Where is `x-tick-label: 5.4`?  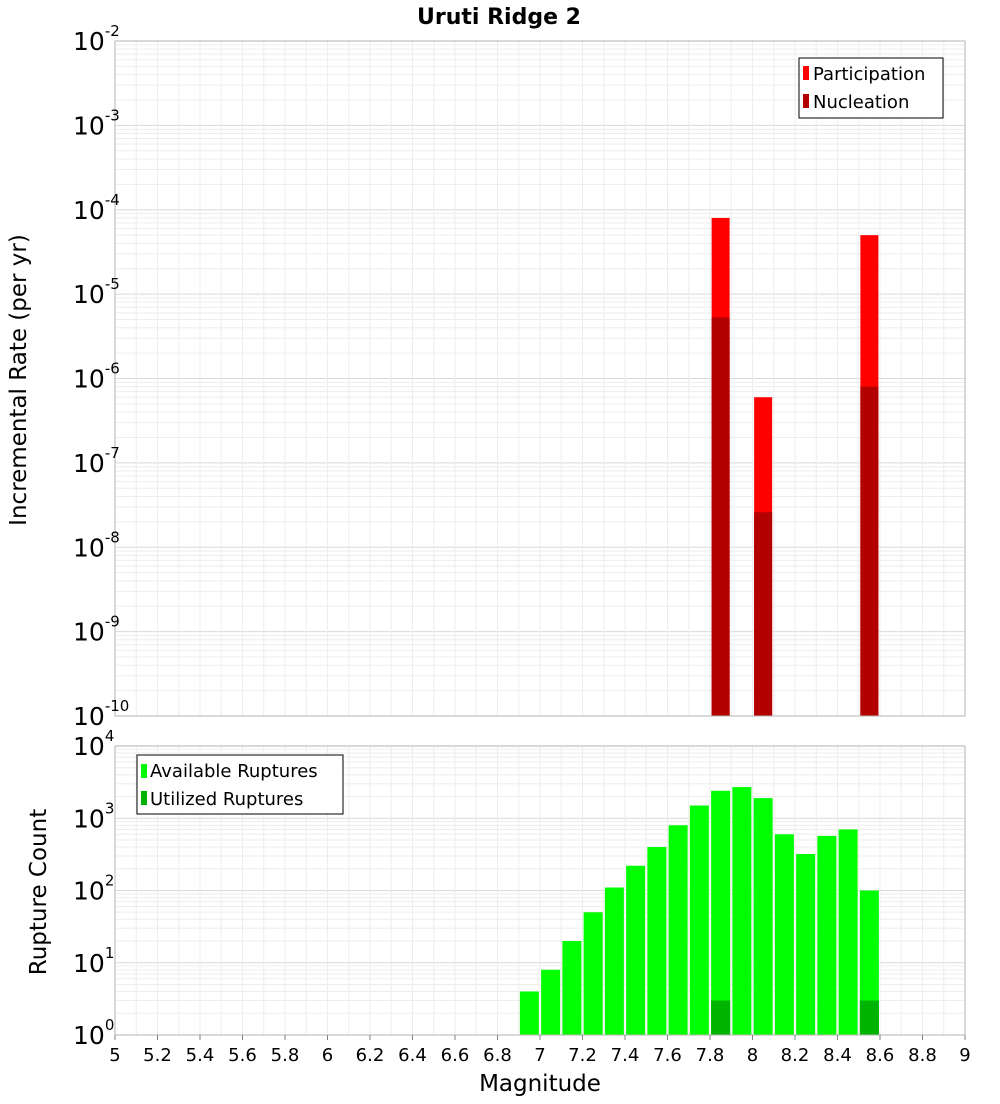 x-tick-label: 5.4 is located at coordinates (200, 1055).